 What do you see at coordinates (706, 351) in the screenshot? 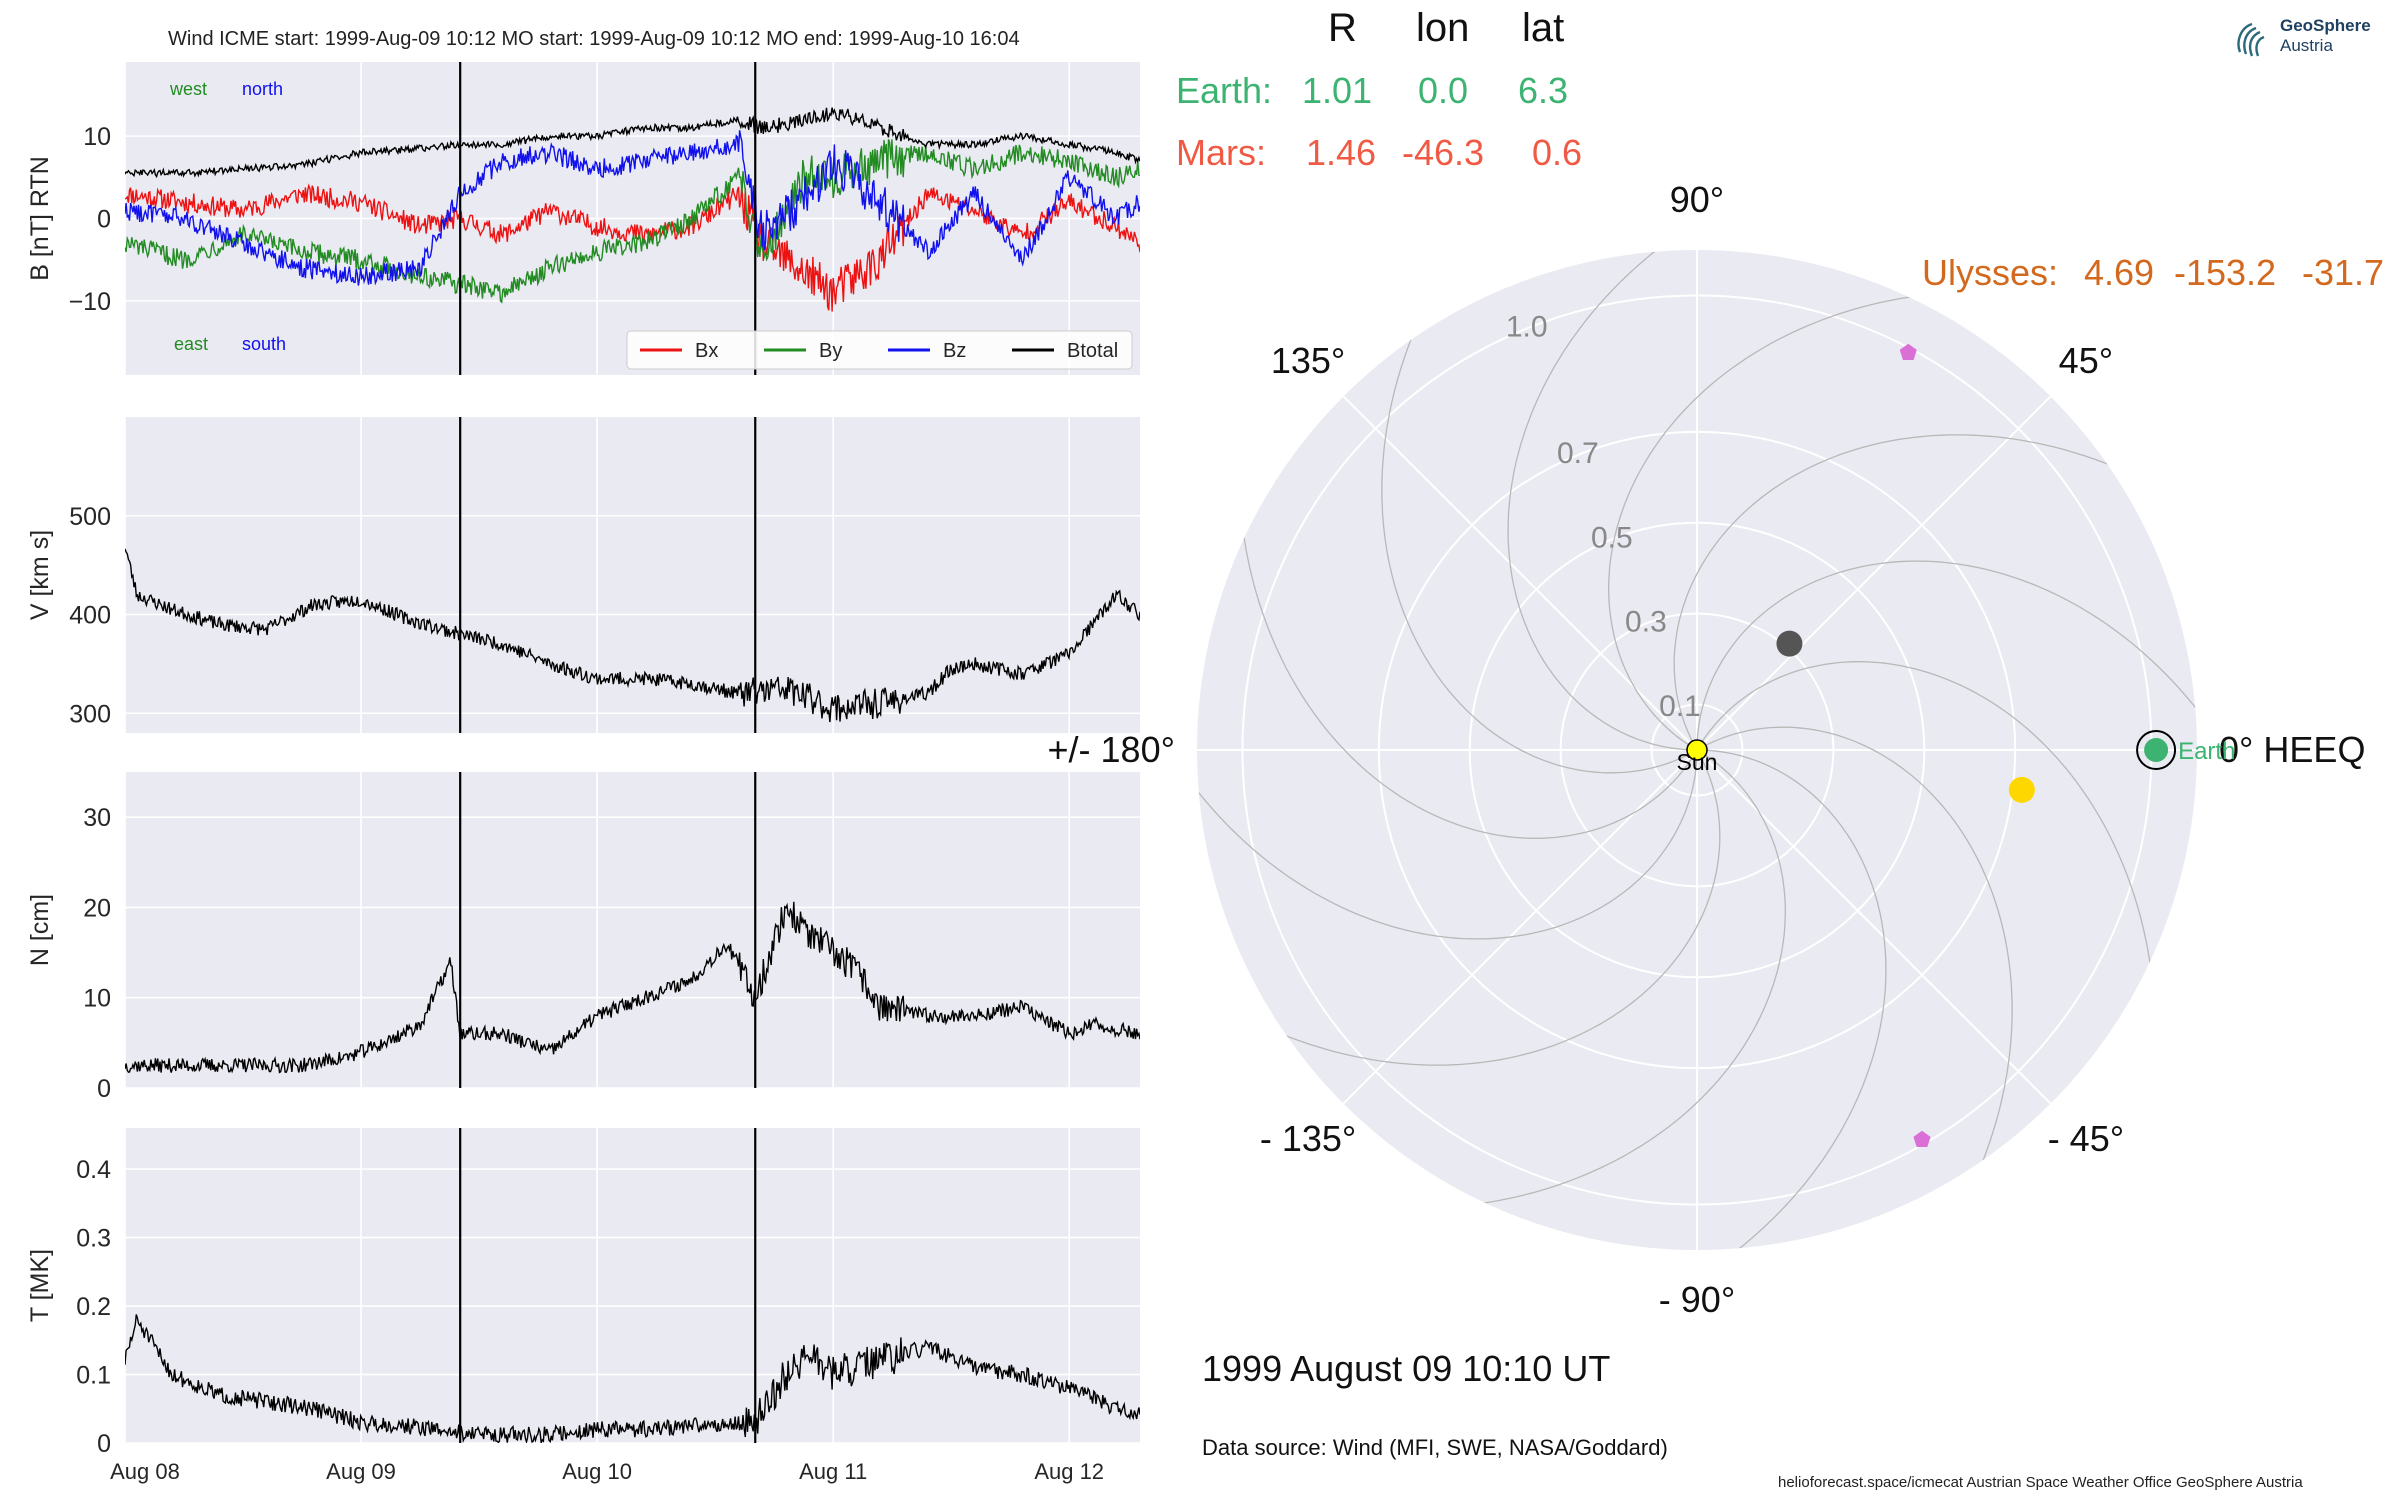
I see `legend-label: Bx` at bounding box center [706, 351].